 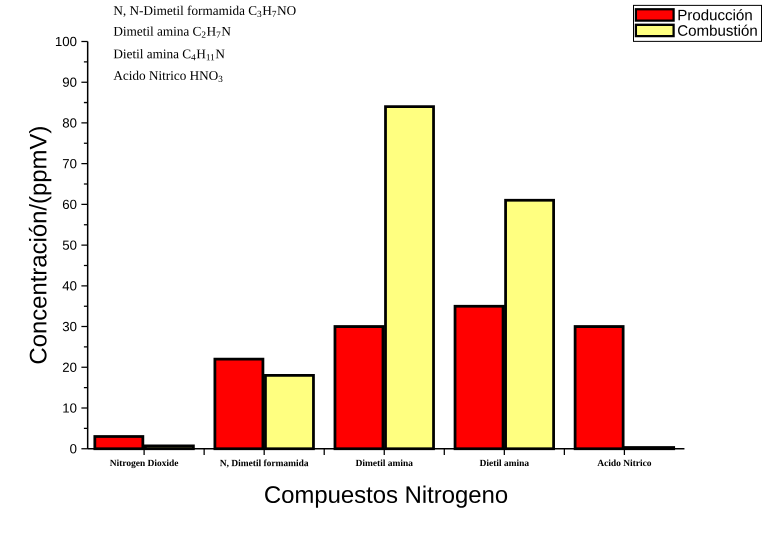 What do you see at coordinates (172, 32) in the screenshot?
I see `text: Dimetil amina C$_{2}$H$_{7}$N` at bounding box center [172, 32].